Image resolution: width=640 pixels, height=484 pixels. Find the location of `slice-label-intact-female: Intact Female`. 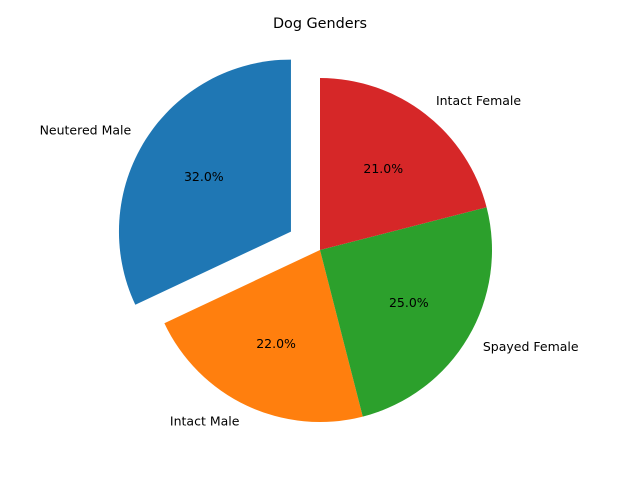

slice-label-intact-female: Intact Female is located at coordinates (478, 100).